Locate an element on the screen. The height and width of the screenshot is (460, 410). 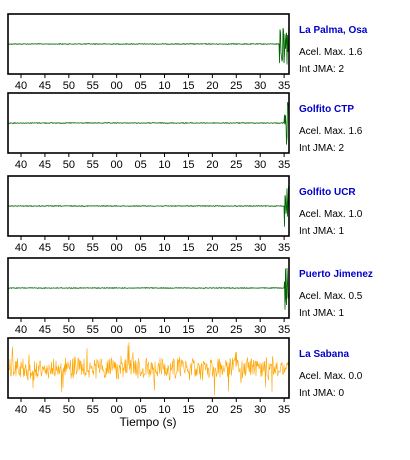
x-tick-label-2-8: 20 is located at coordinates (212, 248).